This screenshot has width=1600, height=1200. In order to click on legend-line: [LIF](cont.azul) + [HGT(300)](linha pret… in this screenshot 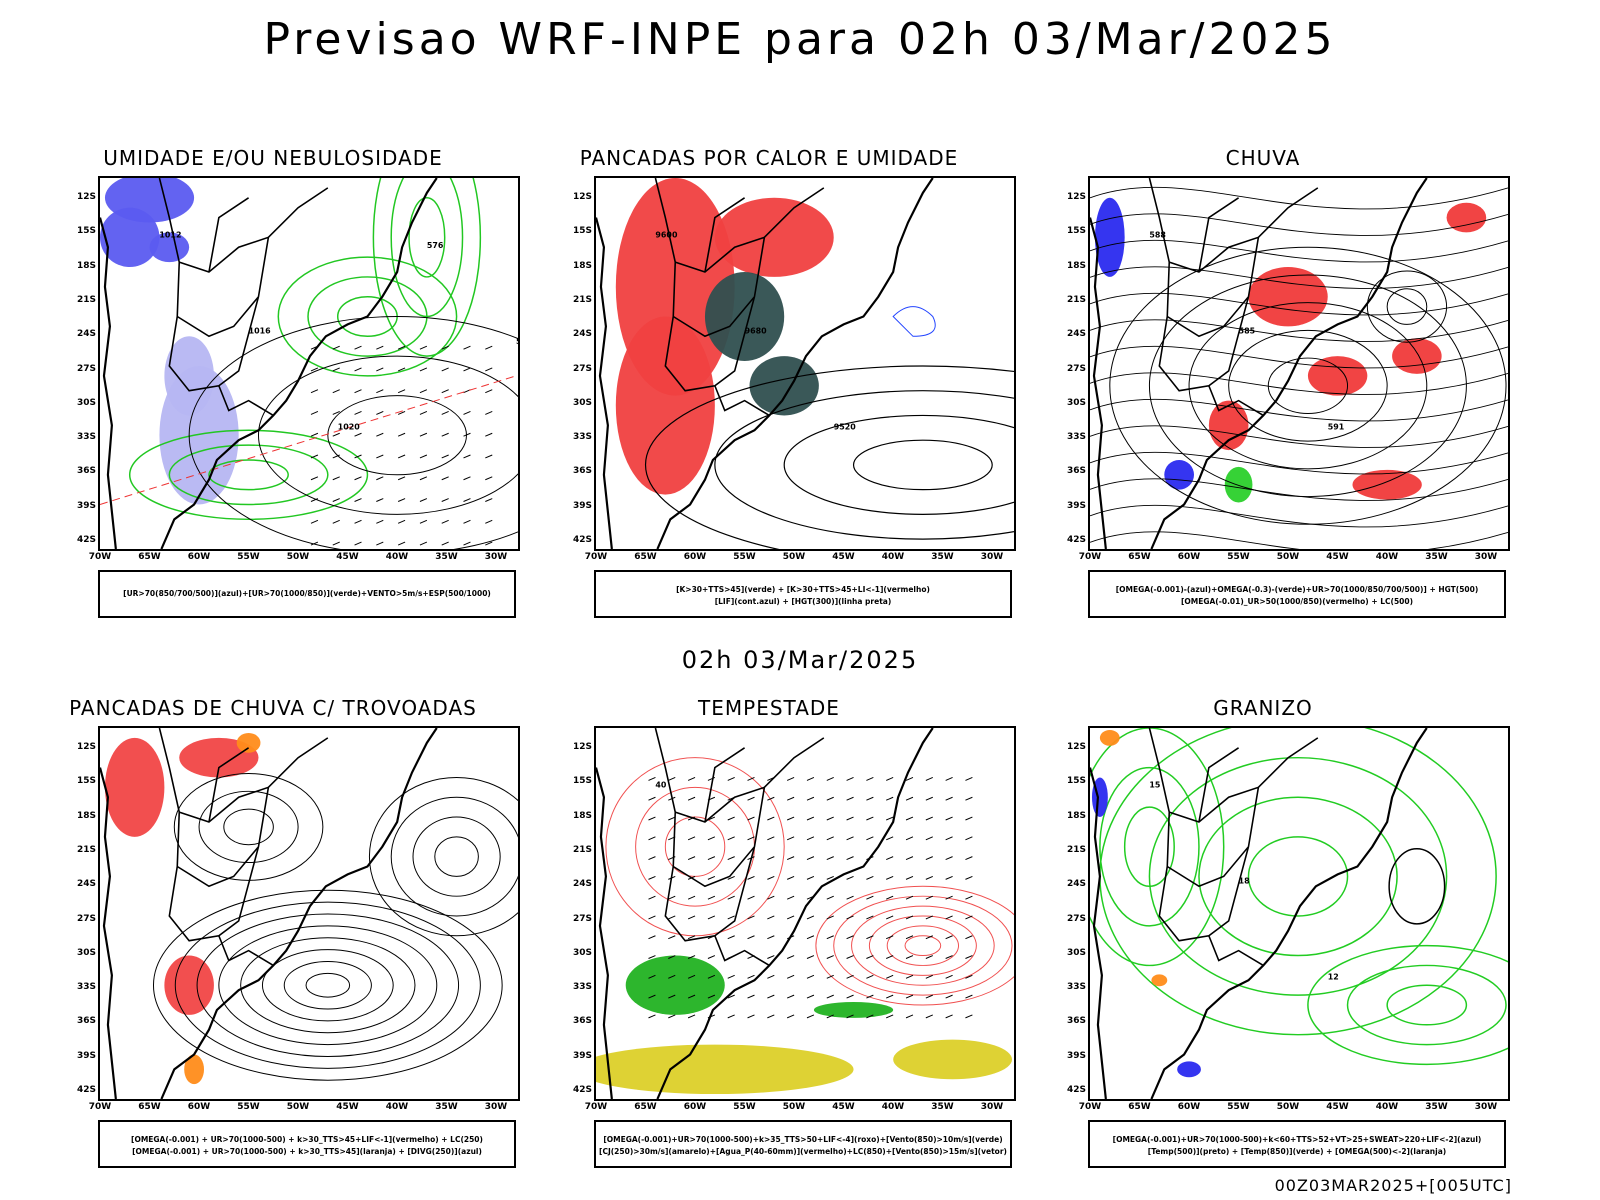, I will do `click(803, 601)`.